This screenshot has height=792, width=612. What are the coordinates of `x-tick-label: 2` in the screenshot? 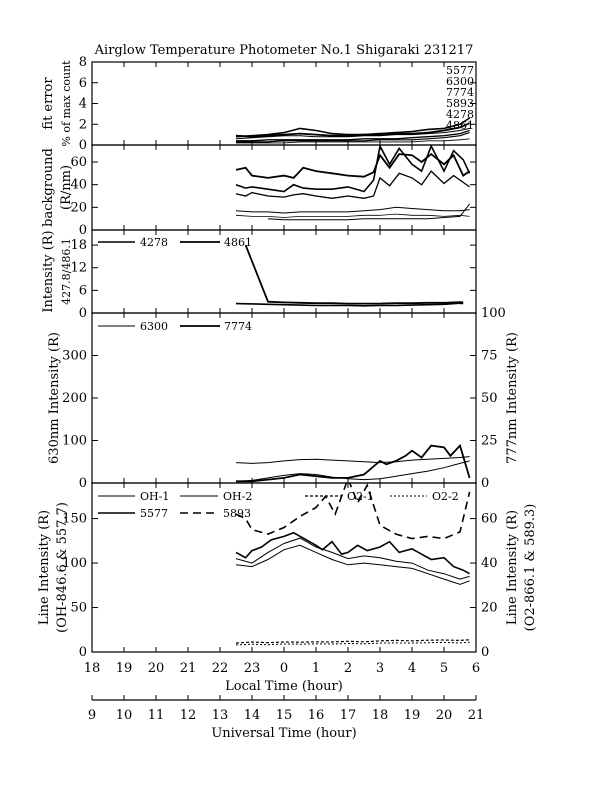 It's located at (348, 668).